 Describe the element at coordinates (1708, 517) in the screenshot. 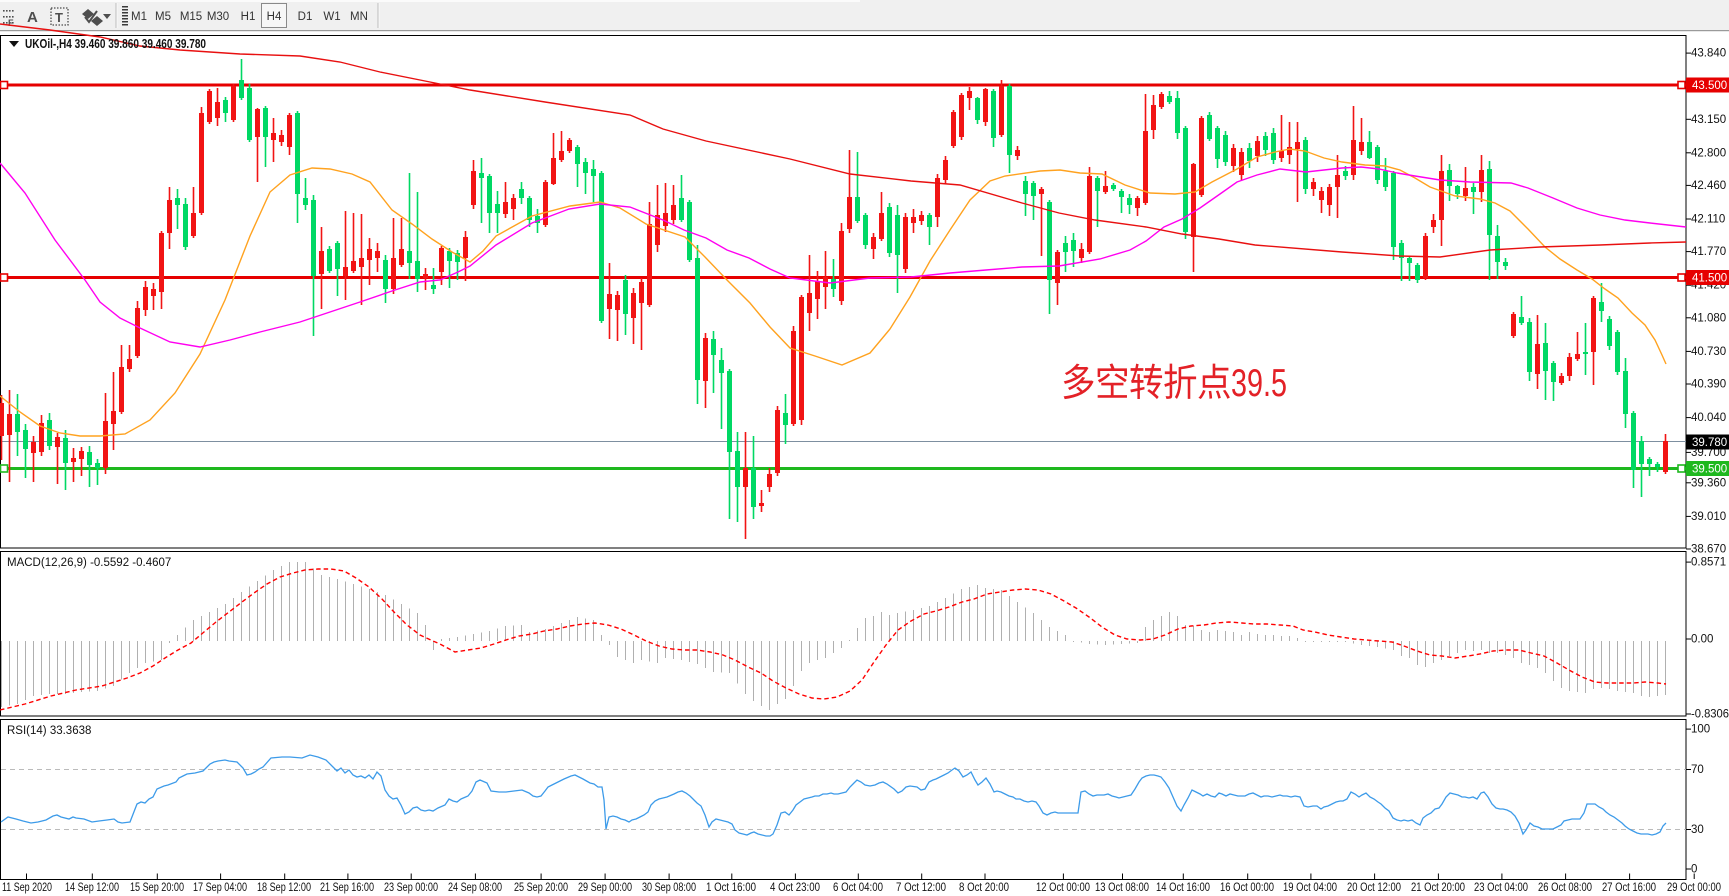

I see `svg-text: 39.010` at that location.